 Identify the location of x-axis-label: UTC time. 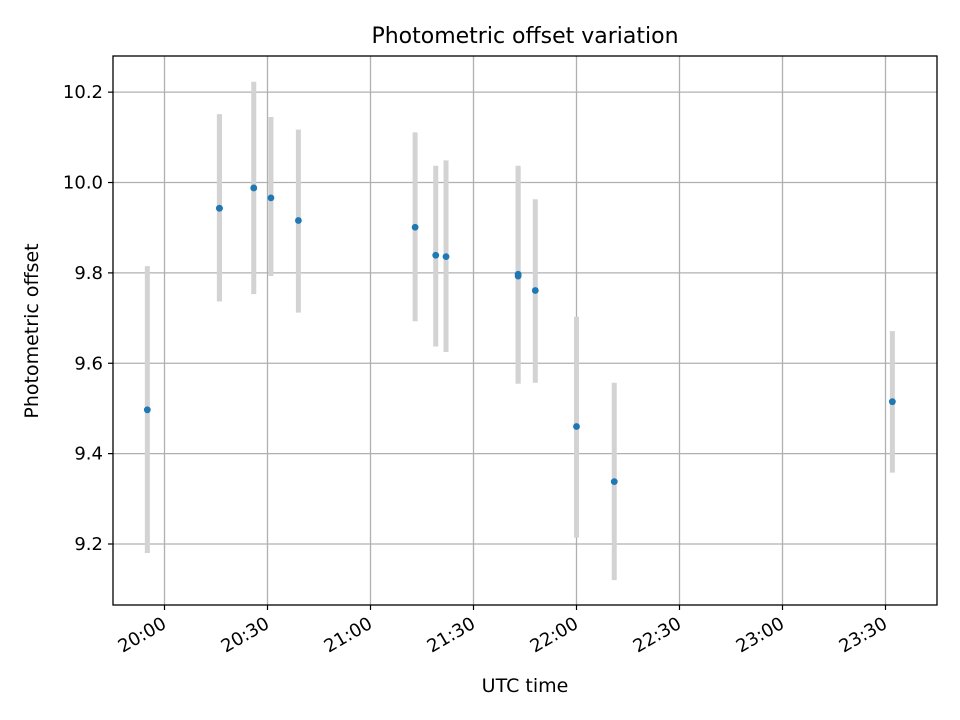
(525, 686).